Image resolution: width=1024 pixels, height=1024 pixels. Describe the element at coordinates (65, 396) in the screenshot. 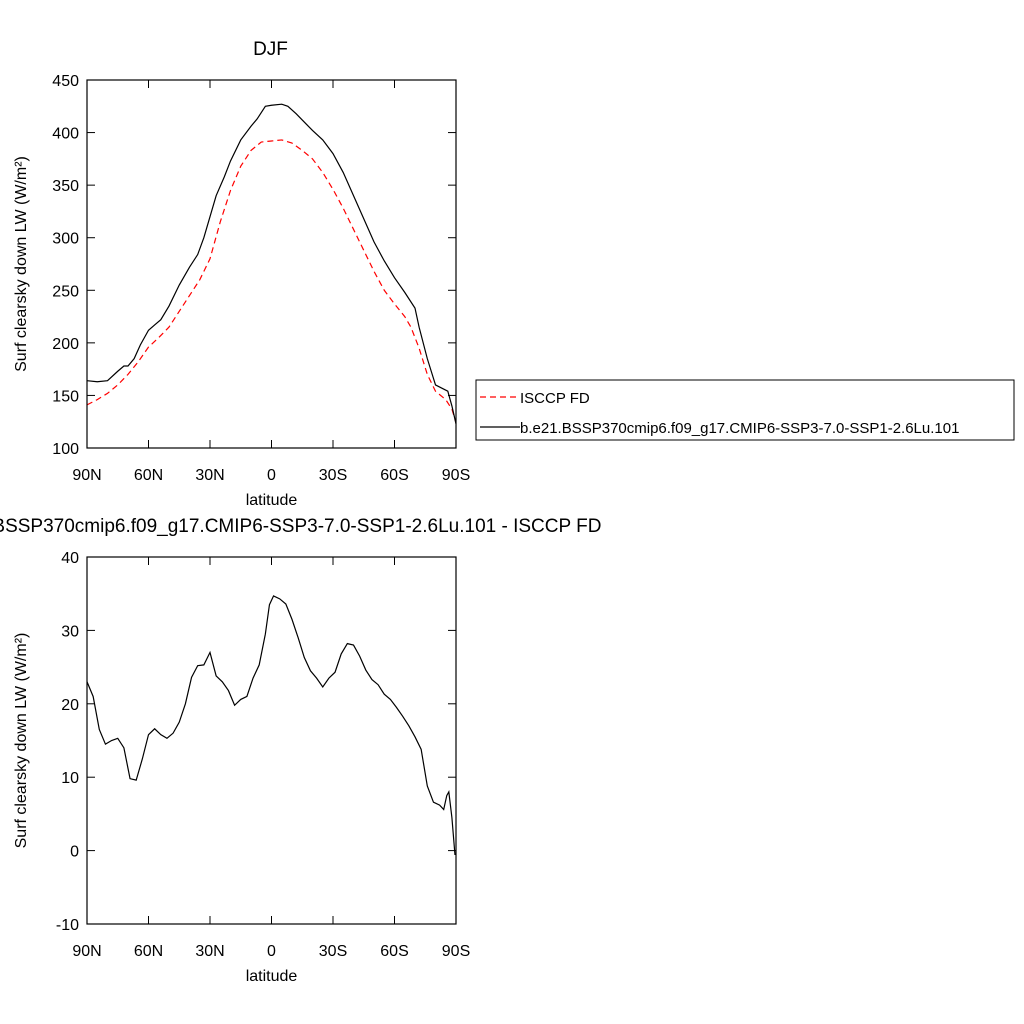

I see `y-tick-label: 150` at that location.